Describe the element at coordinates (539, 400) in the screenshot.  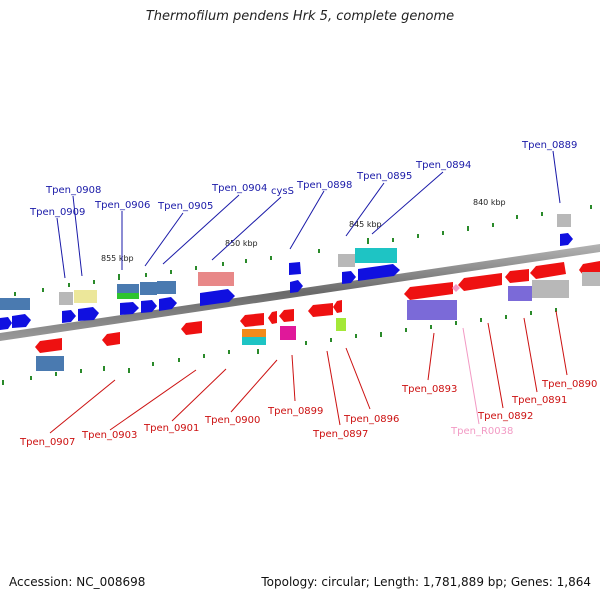
I see `gene-label: Tpen_0891` at that location.